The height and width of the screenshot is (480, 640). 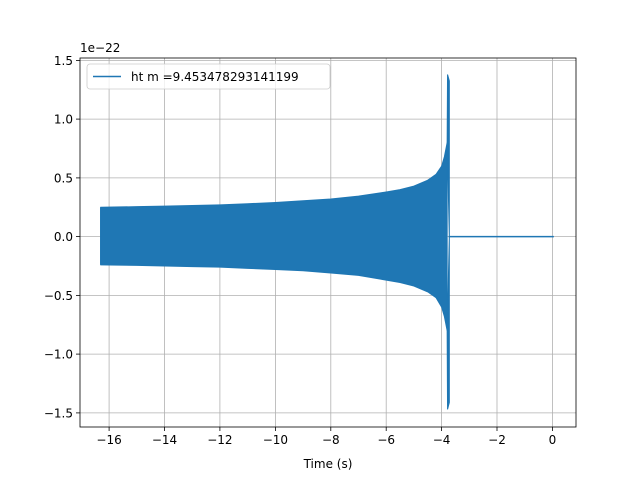 What do you see at coordinates (553, 440) in the screenshot?
I see `x-tick-label: 0` at bounding box center [553, 440].